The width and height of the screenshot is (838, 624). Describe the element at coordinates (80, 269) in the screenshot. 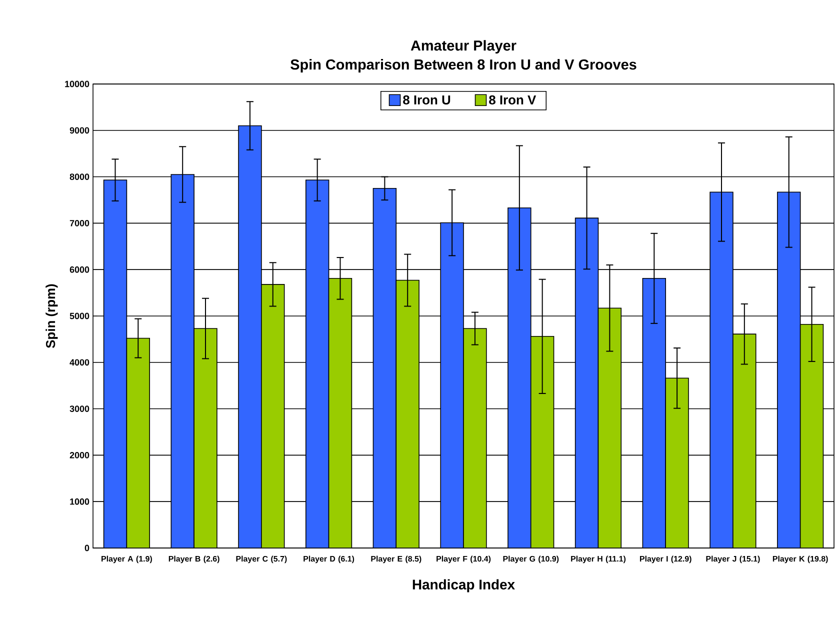

I see `y-tick-label: 6000` at that location.